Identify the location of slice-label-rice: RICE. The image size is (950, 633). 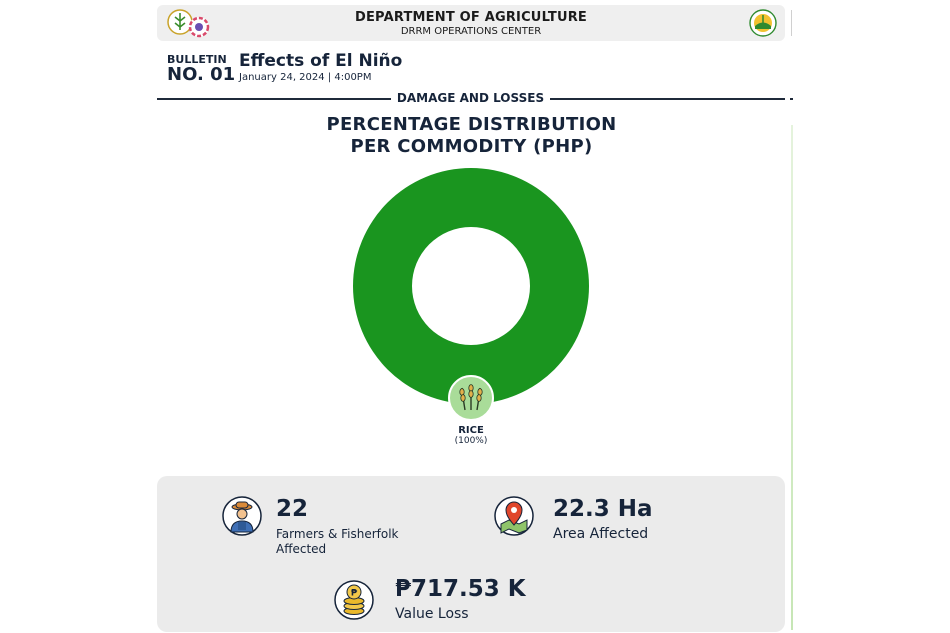
(471, 430).